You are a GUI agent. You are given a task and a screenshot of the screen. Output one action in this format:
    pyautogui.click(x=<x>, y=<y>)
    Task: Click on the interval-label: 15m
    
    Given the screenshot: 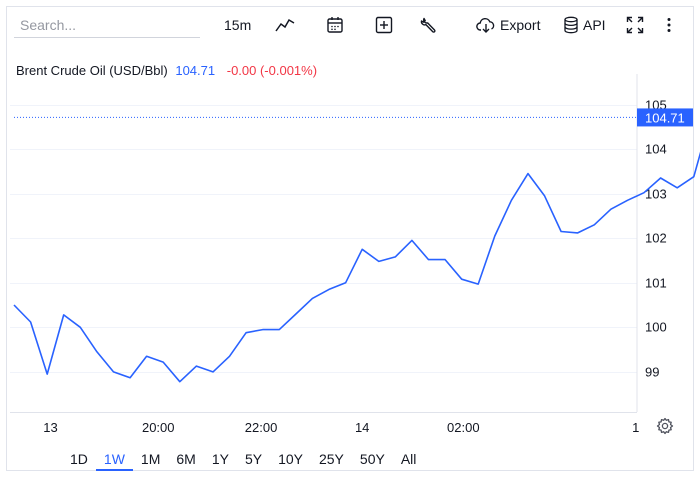 What is the action you would take?
    pyautogui.click(x=238, y=25)
    